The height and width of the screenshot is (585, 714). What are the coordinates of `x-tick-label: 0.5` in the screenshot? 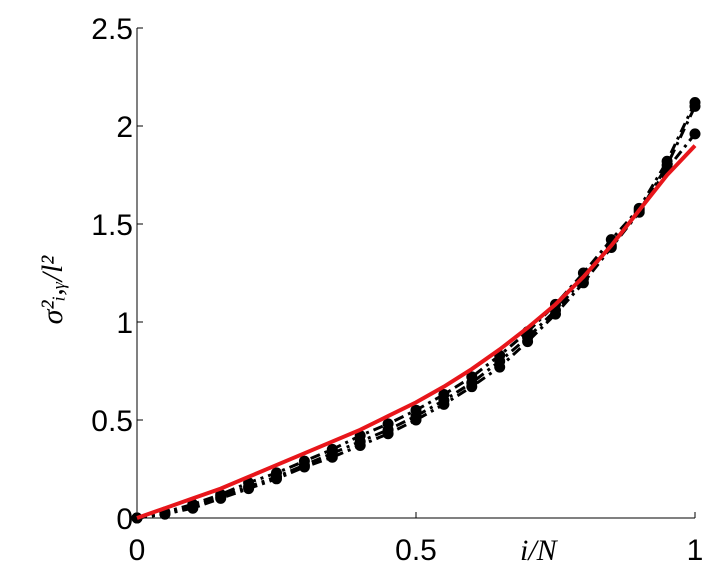 It's located at (416, 550).